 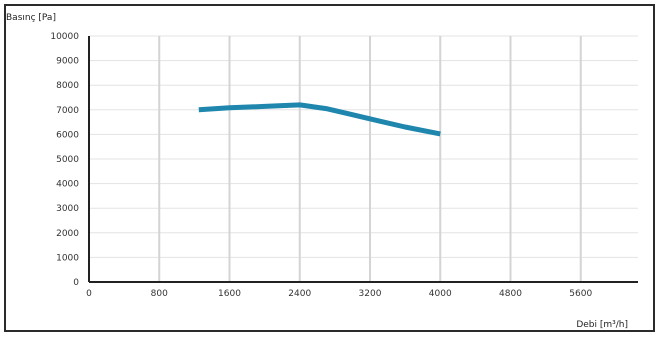 I want to click on y-tick-label: 1000, so click(x=67, y=258).